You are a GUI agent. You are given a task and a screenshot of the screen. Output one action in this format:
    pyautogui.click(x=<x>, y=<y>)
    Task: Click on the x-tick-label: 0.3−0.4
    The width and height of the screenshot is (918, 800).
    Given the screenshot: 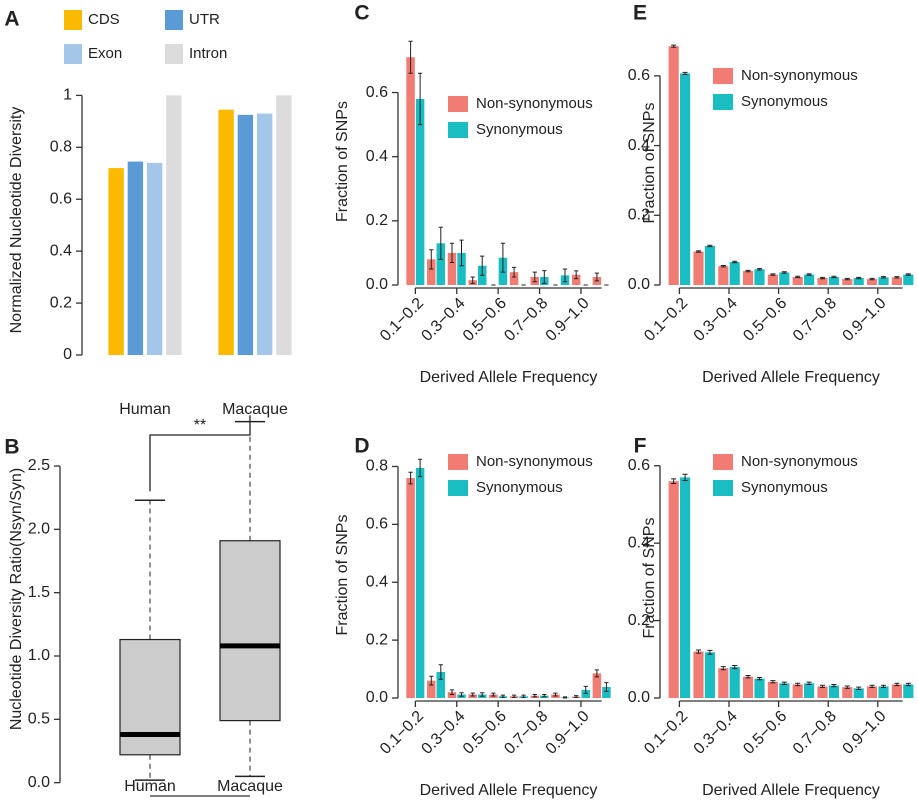 What is the action you would take?
    pyautogui.click(x=443, y=320)
    